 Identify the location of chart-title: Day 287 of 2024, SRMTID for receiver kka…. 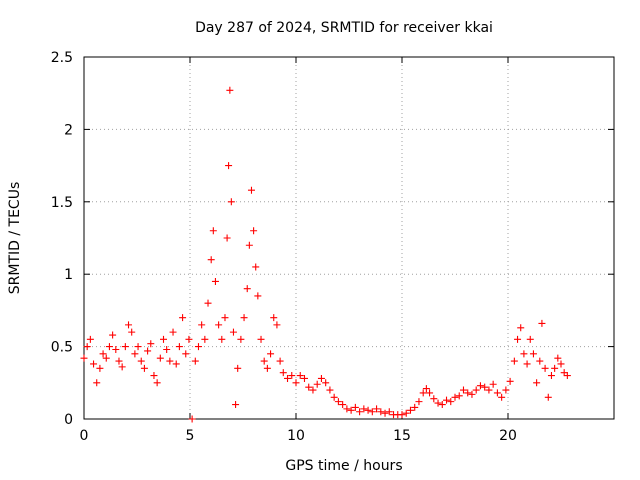
(344, 28).